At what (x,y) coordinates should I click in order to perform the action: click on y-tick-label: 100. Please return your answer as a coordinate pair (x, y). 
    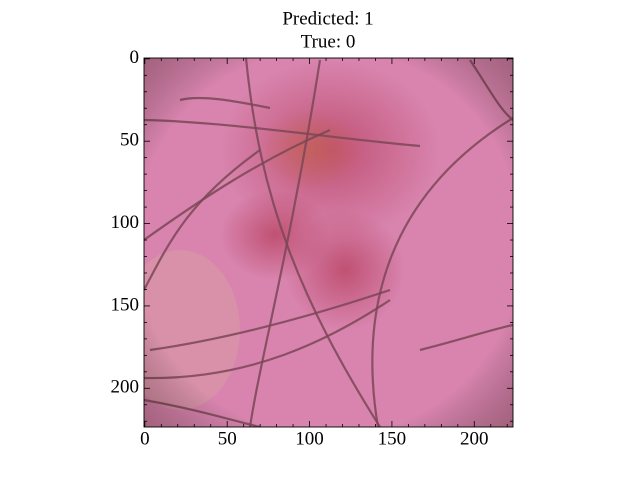
    Looking at the image, I should click on (125, 222).